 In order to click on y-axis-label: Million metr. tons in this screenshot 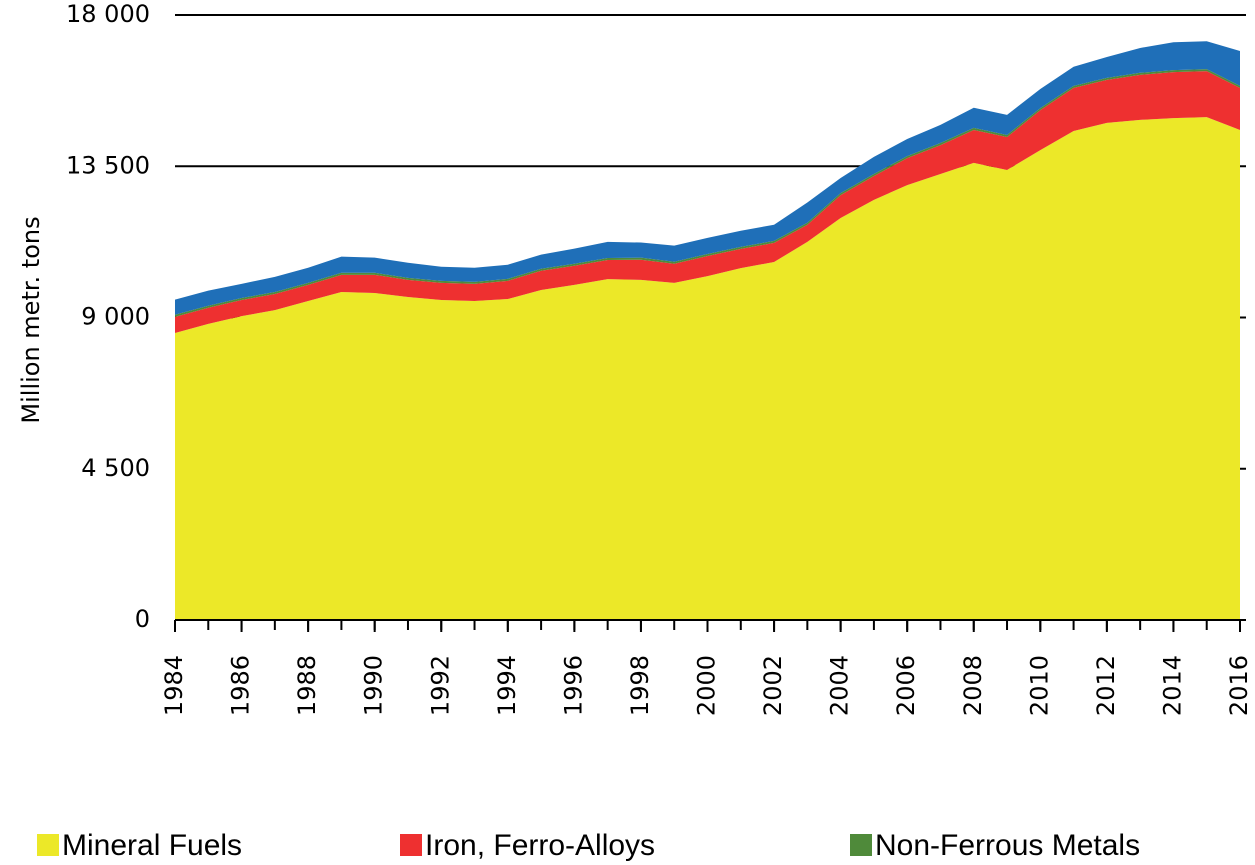, I will do `click(31, 319)`.